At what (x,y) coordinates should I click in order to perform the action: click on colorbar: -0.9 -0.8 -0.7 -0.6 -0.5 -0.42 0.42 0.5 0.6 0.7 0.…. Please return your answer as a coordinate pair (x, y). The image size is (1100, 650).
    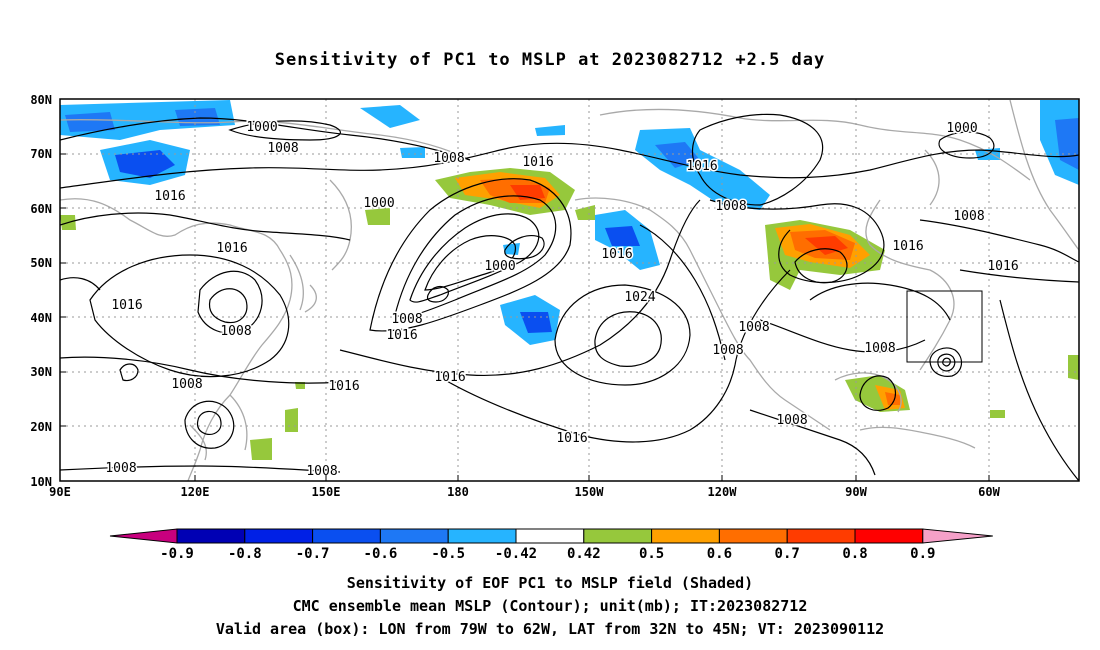
    Looking at the image, I should click on (551, 545).